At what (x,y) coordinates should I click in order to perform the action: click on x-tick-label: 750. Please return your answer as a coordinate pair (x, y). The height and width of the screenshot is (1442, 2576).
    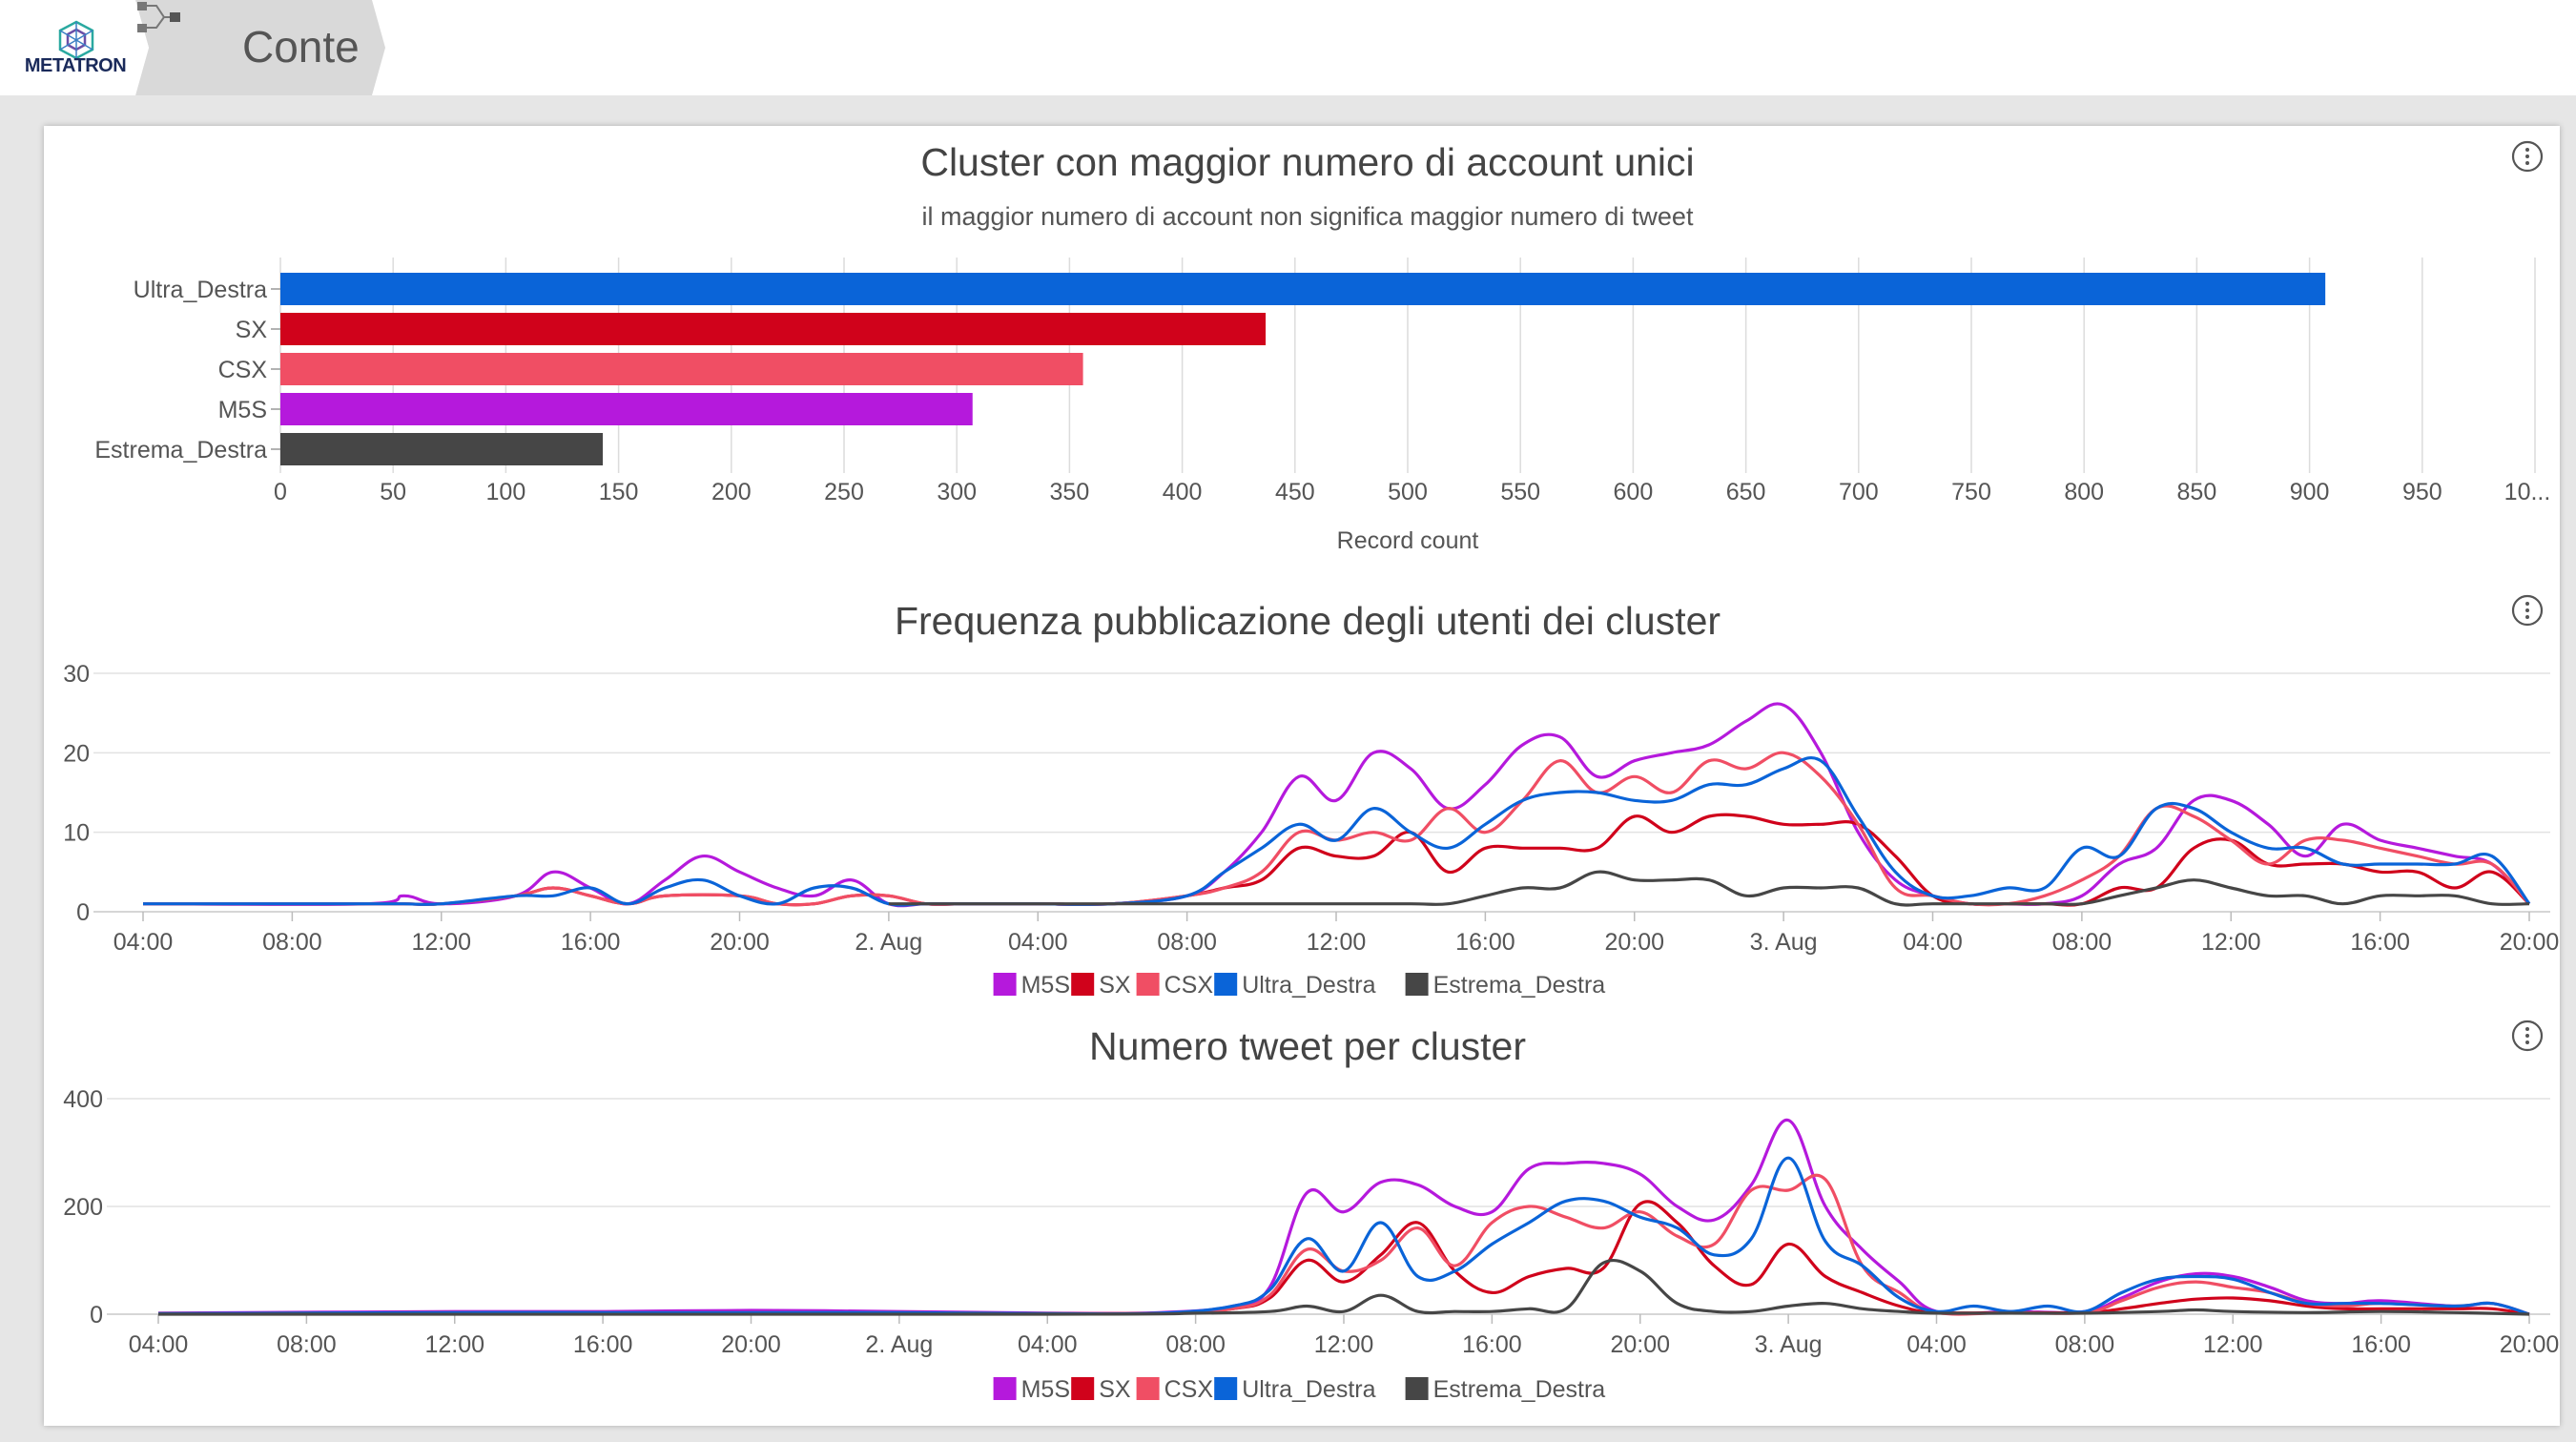
    Looking at the image, I should click on (1971, 492).